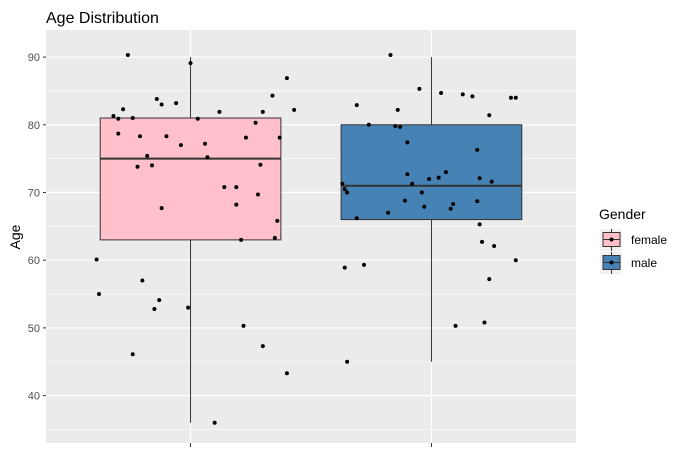 The width and height of the screenshot is (680, 475). Describe the element at coordinates (34, 58) in the screenshot. I see `y-tick-label: 90` at that location.